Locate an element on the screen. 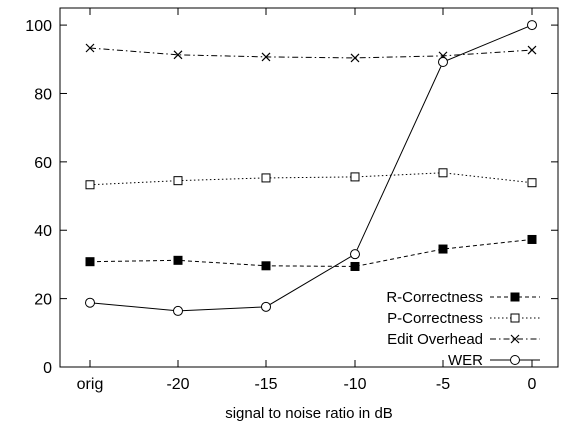 The width and height of the screenshot is (570, 424). y-tick-label: 60 is located at coordinates (43, 163).